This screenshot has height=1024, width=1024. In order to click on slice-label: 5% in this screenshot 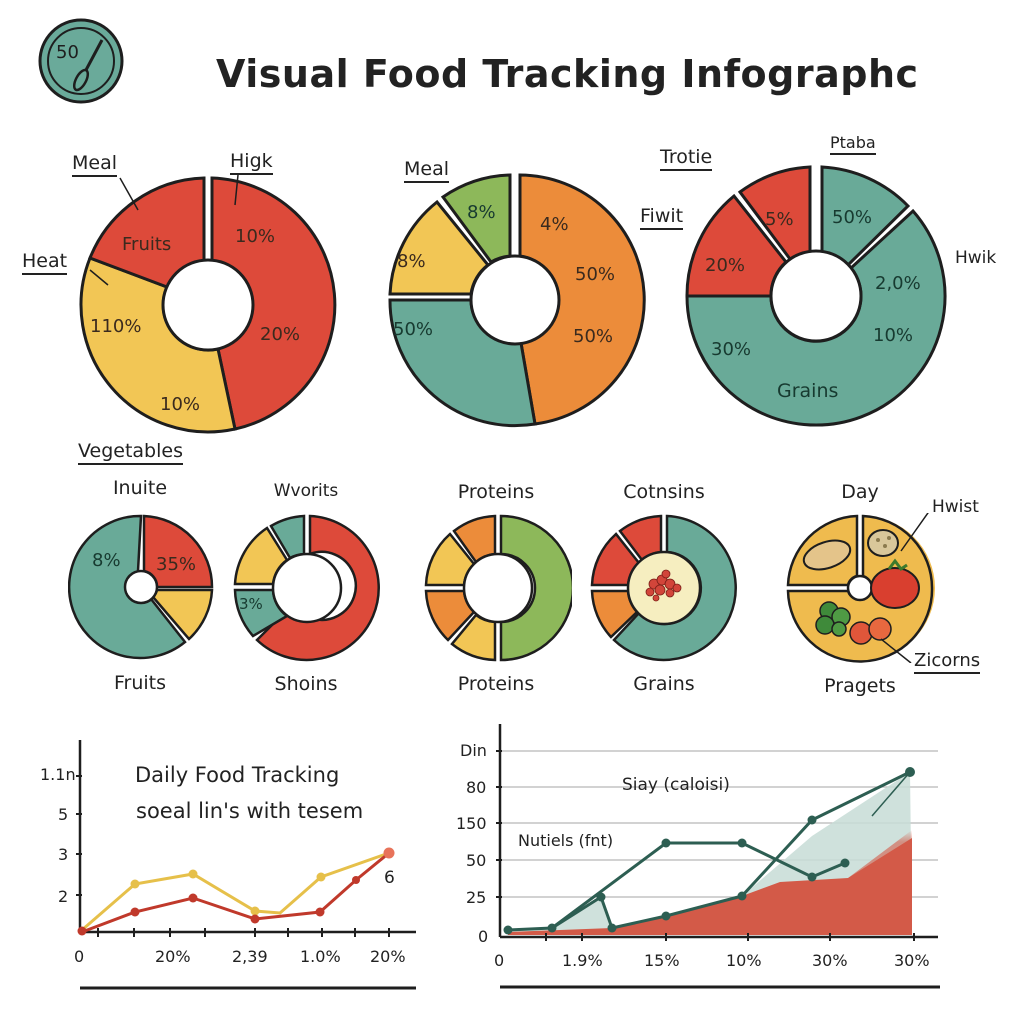, I will do `click(779, 219)`.